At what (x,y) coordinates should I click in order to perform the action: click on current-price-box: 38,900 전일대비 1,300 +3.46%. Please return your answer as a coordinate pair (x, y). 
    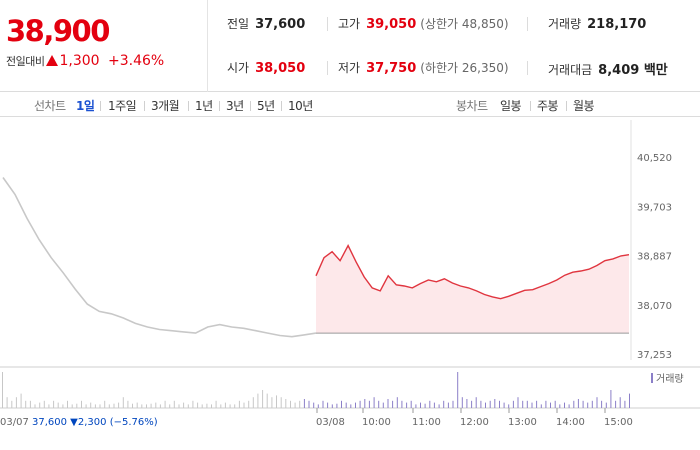
    Looking at the image, I should click on (104, 46).